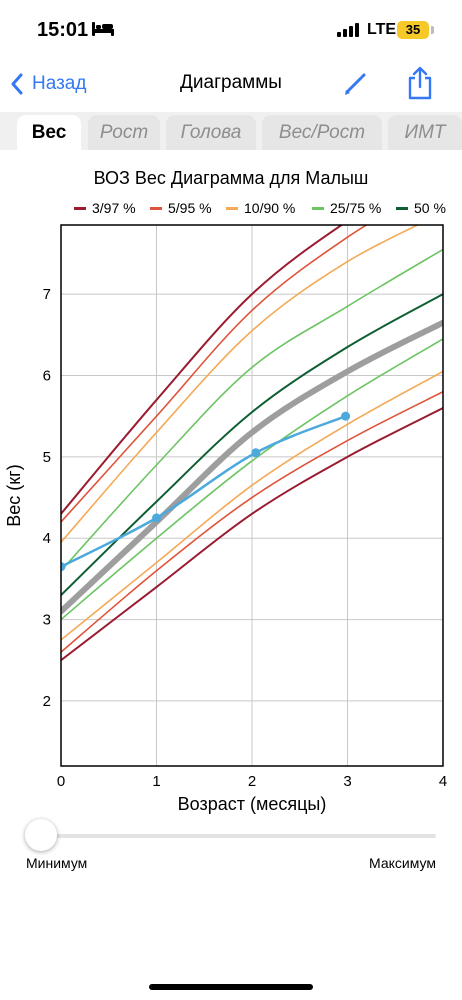 This screenshot has height=1000, width=462. What do you see at coordinates (47, 538) in the screenshot?
I see `y-tick-label: 4` at bounding box center [47, 538].